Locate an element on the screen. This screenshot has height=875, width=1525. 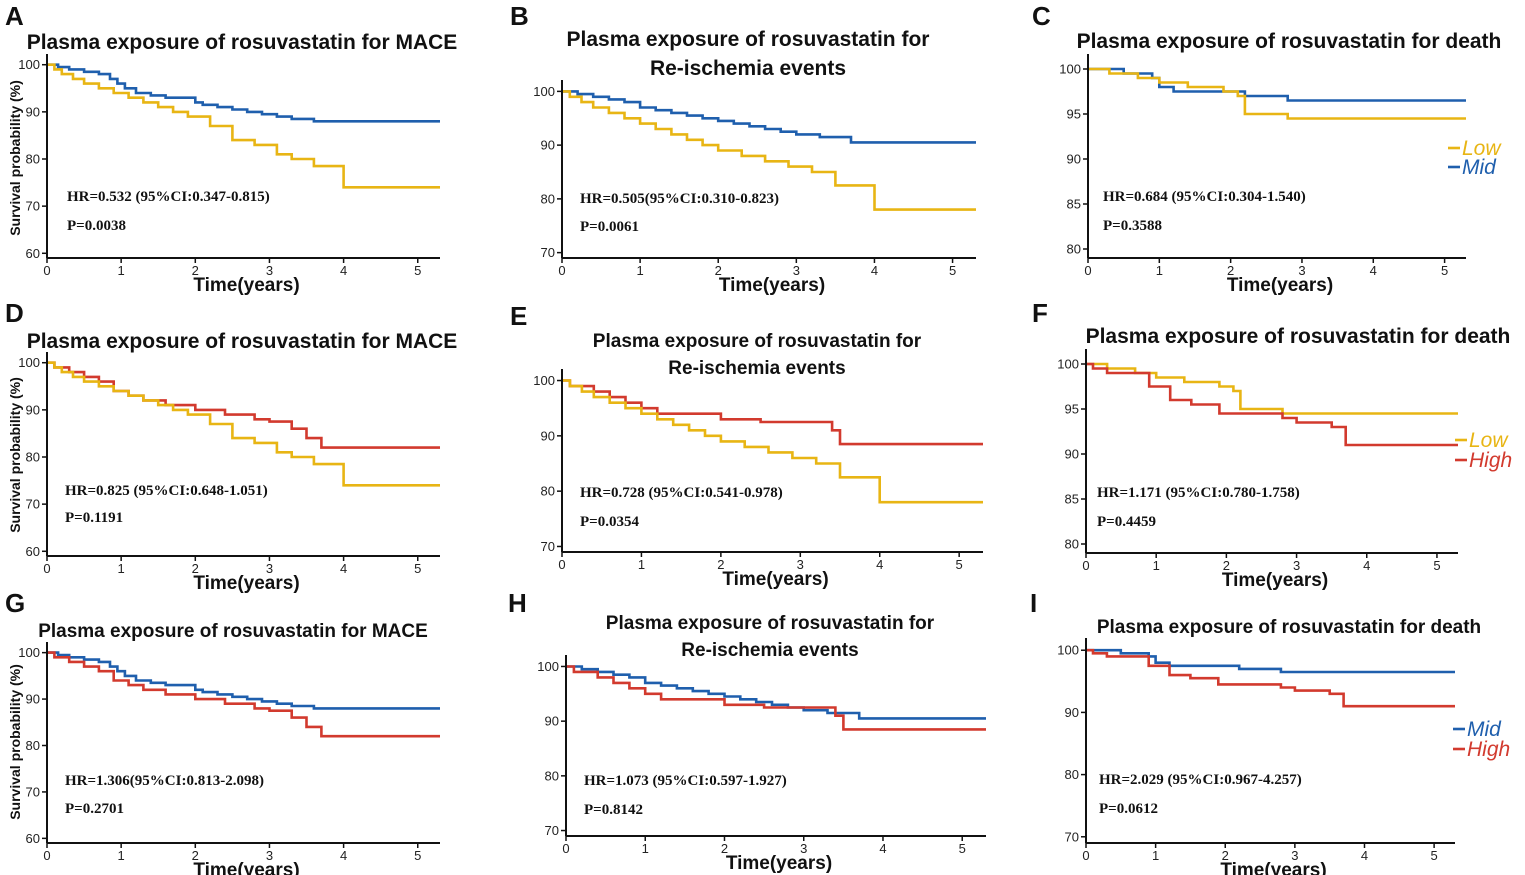
legend-label-mid: Mid is located at coordinates (1479, 167).